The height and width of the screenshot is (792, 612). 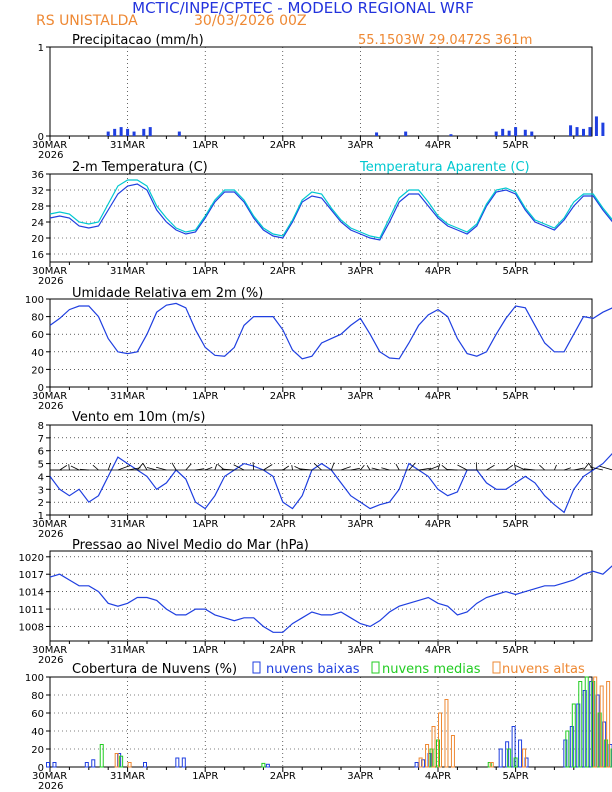 I want to click on wind-ytick-label: 6, so click(x=41, y=452).